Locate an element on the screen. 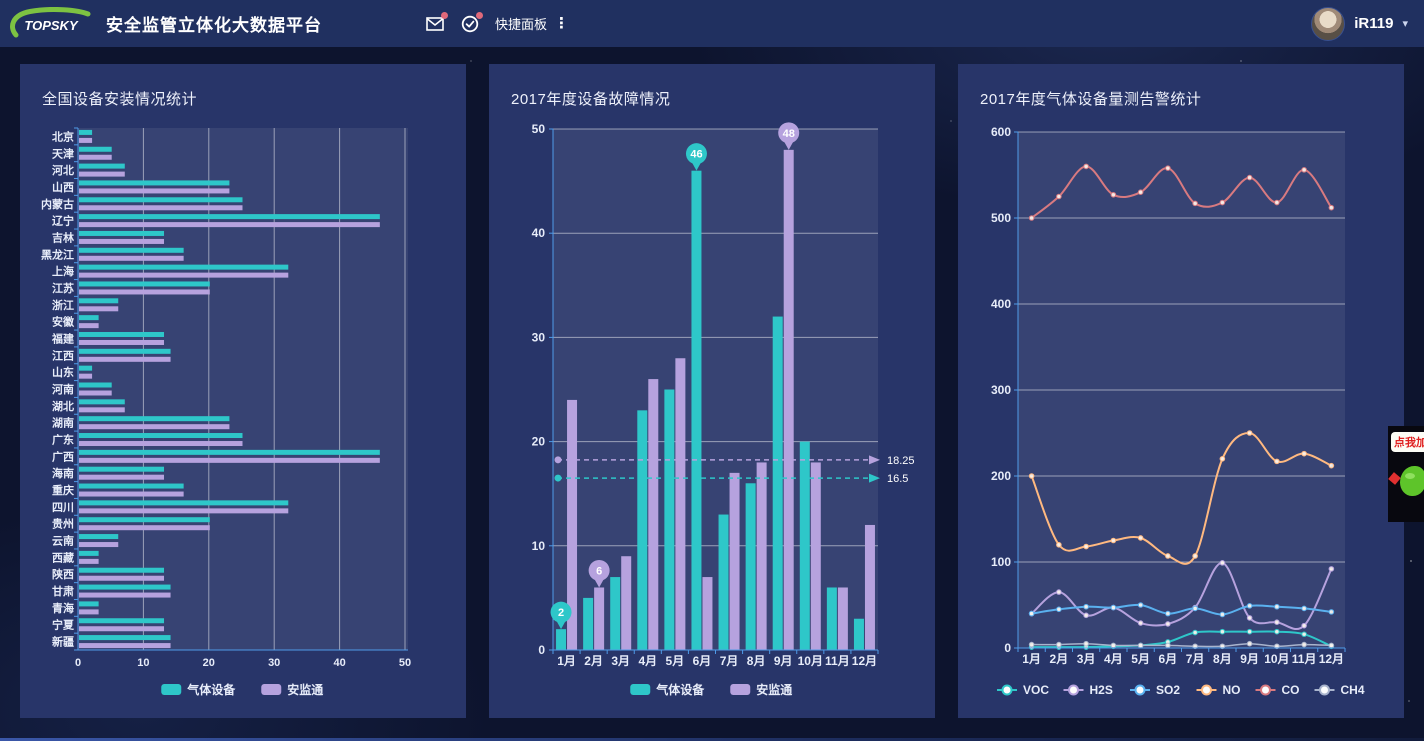 The image size is (1424, 741). check-circle-icon is located at coordinates (471, 22).